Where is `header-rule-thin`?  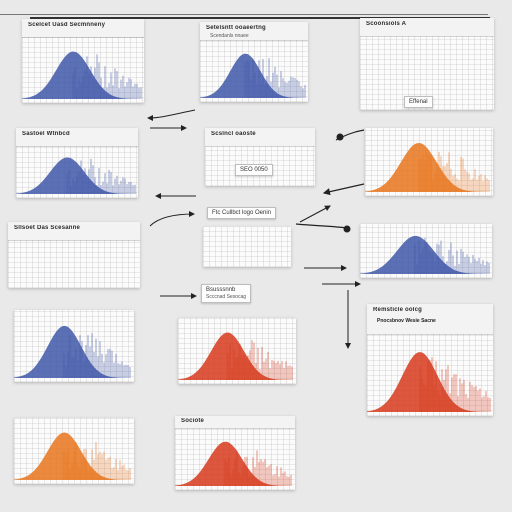
header-rule-thin is located at coordinates (244, 14).